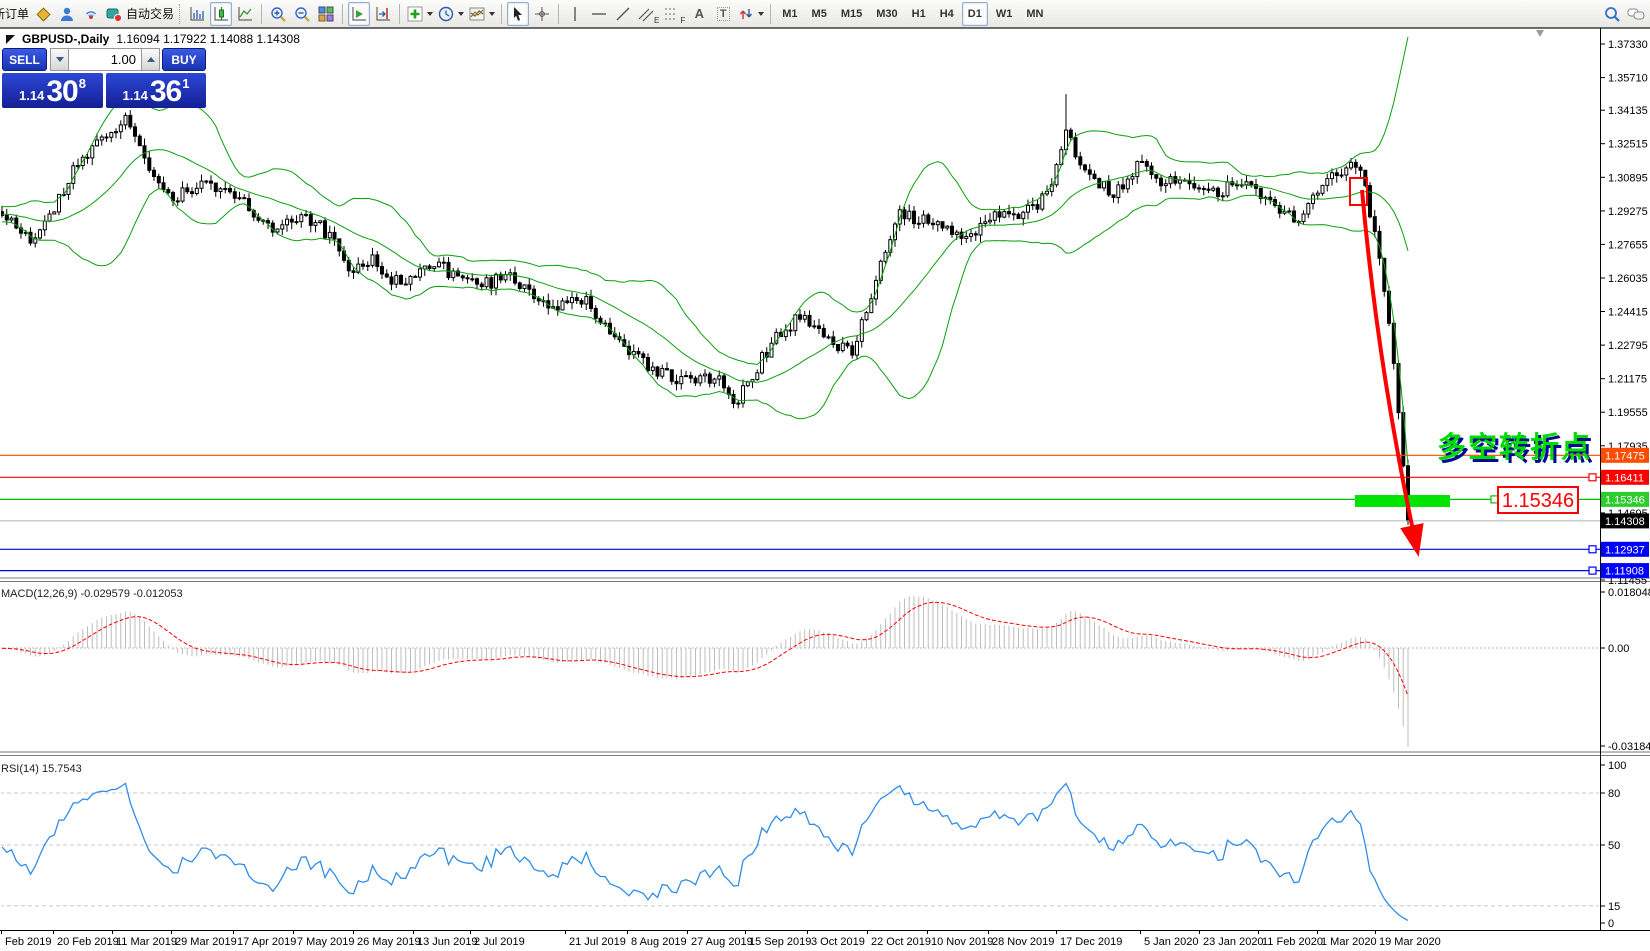 This screenshot has height=951, width=1650. Describe the element at coordinates (197, 14) in the screenshot. I see `bar-chart-button` at that location.